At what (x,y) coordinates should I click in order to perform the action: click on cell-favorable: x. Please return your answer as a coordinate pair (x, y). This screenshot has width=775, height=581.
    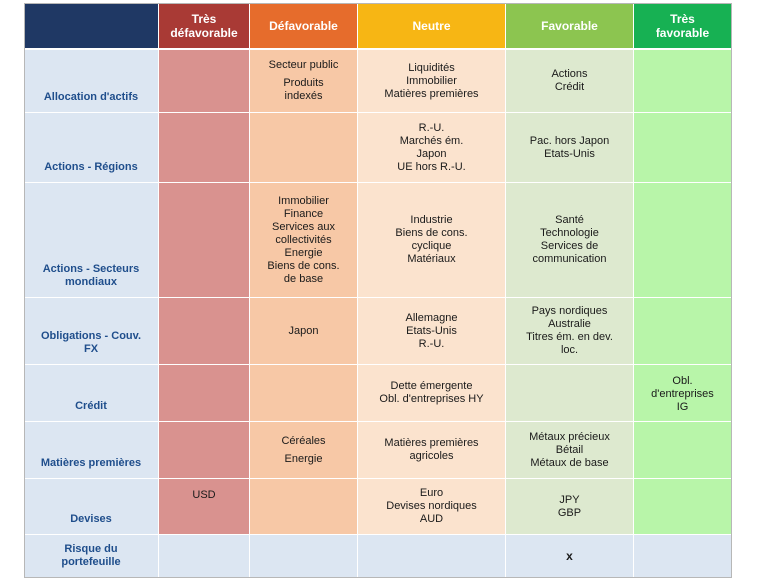
    Looking at the image, I should click on (570, 556).